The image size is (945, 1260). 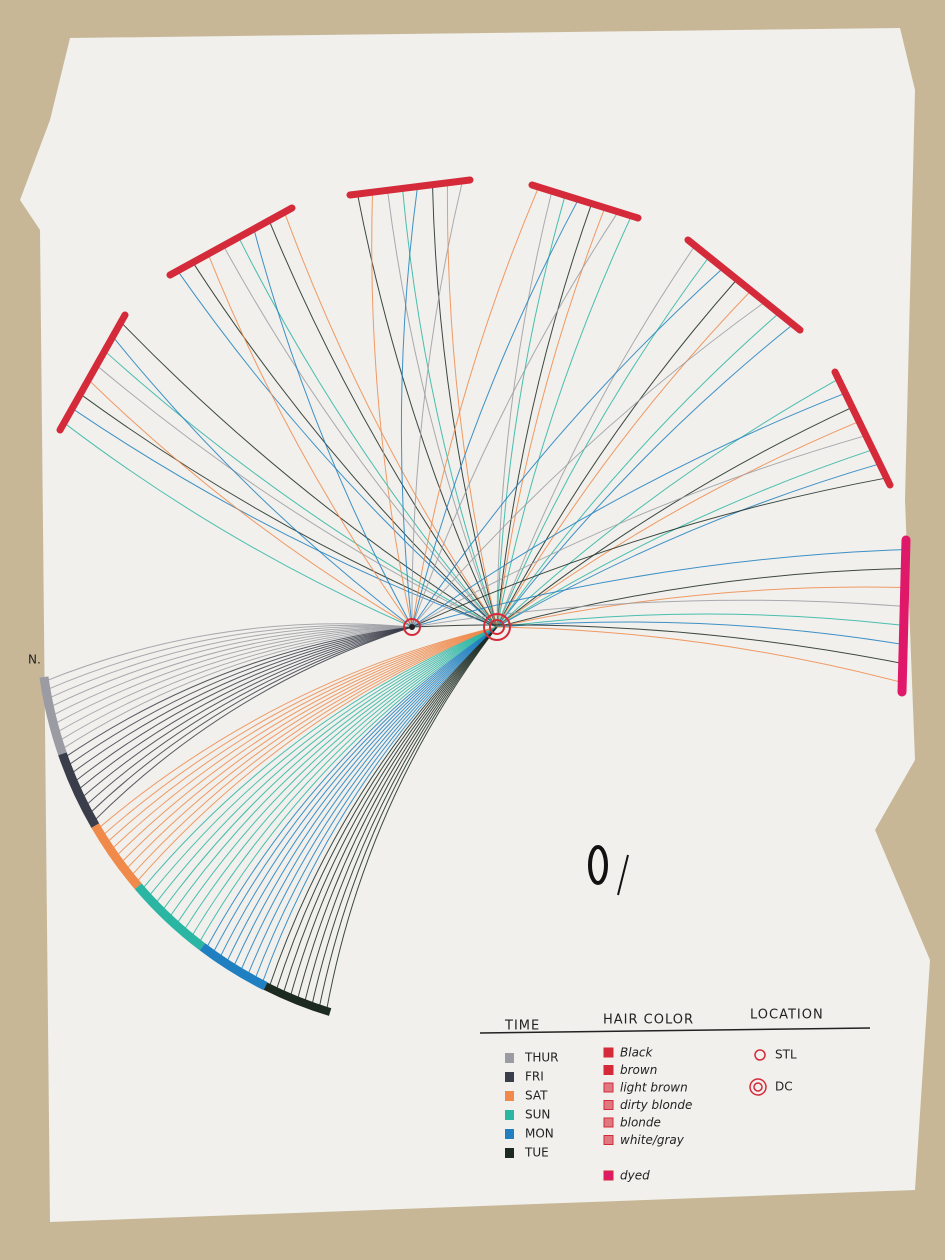 I want to click on hair-label: dirty blonde, so click(x=656, y=1105).